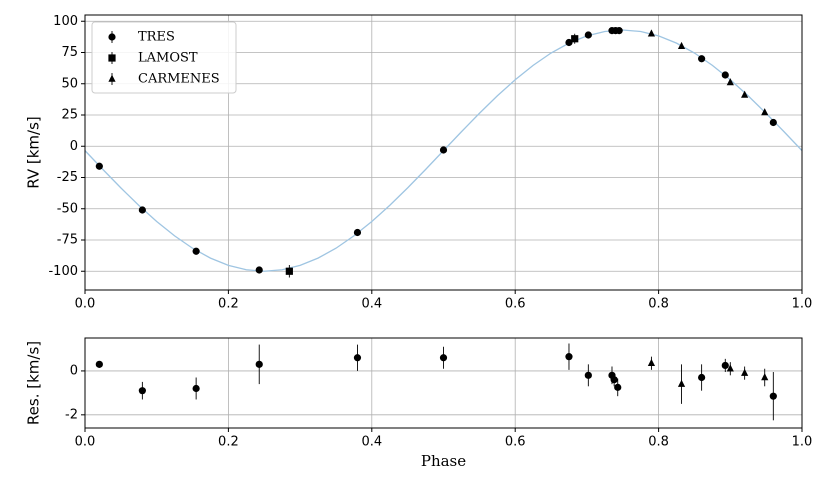 The width and height of the screenshot is (830, 485). I want to click on legend-box, so click(164, 57).